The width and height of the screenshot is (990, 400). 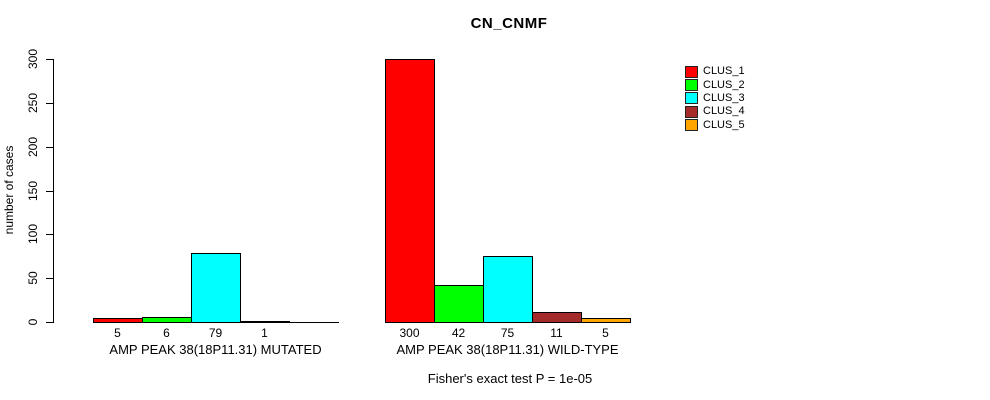 I want to click on bar-value-label: 1, so click(x=264, y=333).